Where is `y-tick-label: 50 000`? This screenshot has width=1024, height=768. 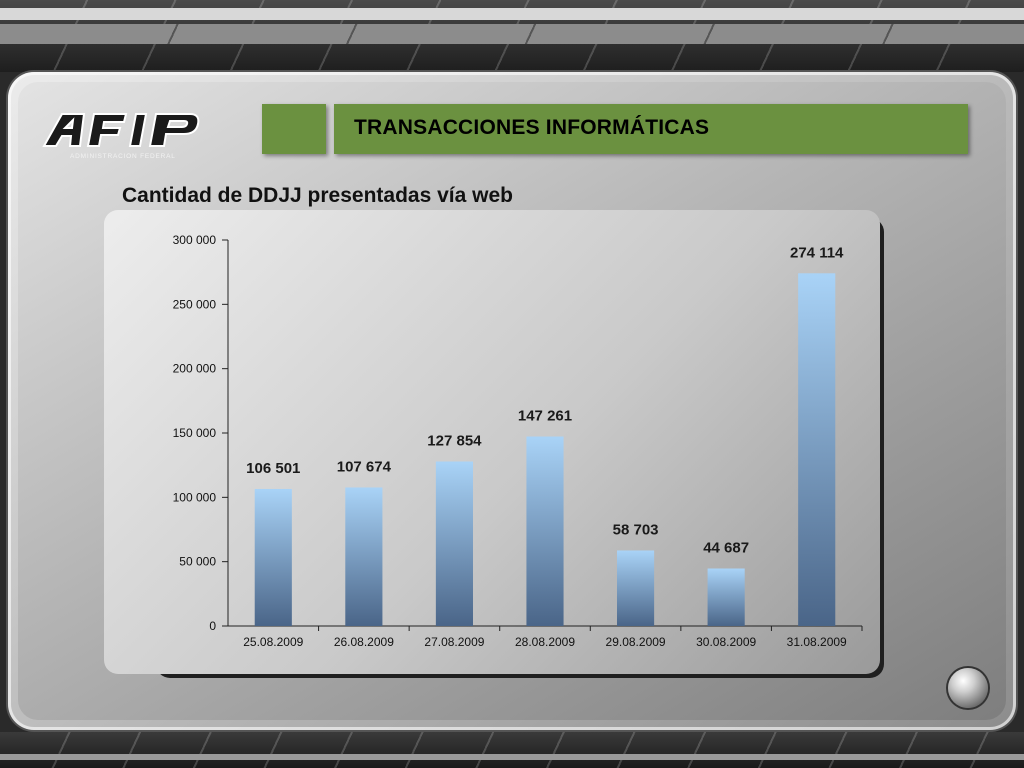 y-tick-label: 50 000 is located at coordinates (197, 562).